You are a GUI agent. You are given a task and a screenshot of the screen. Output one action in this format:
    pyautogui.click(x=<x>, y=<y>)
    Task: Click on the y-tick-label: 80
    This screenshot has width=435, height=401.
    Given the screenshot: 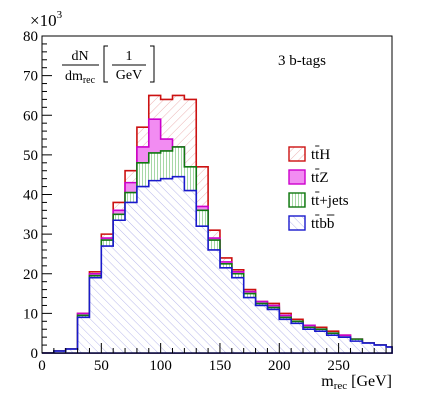 What is the action you would take?
    pyautogui.click(x=30, y=37)
    